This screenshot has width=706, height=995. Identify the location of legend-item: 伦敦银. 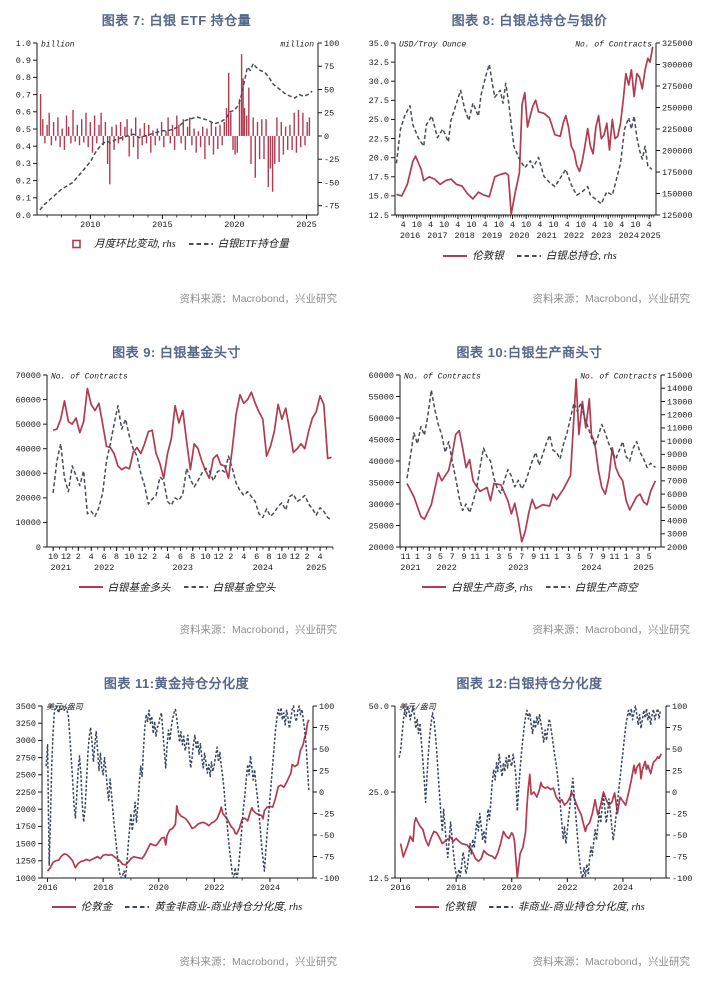
(473, 255).